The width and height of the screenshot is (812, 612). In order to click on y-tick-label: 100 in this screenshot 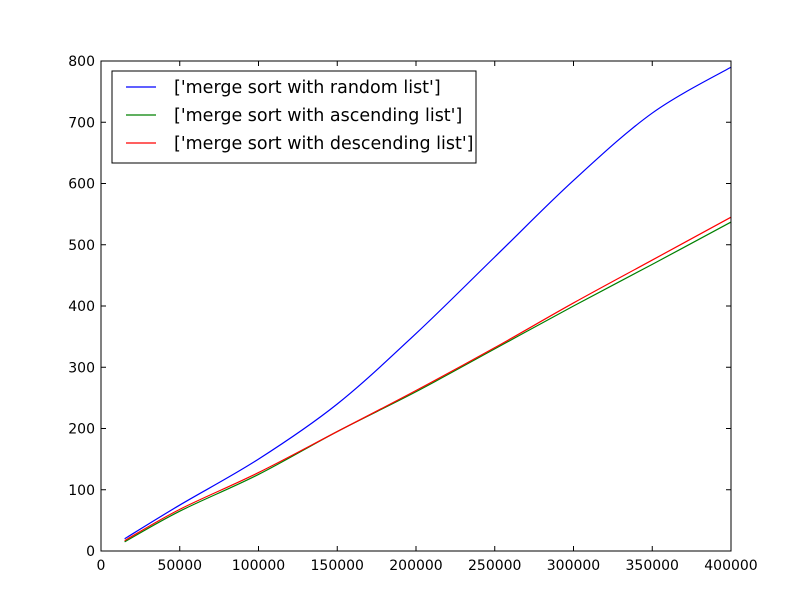, I will do `click(81, 491)`.